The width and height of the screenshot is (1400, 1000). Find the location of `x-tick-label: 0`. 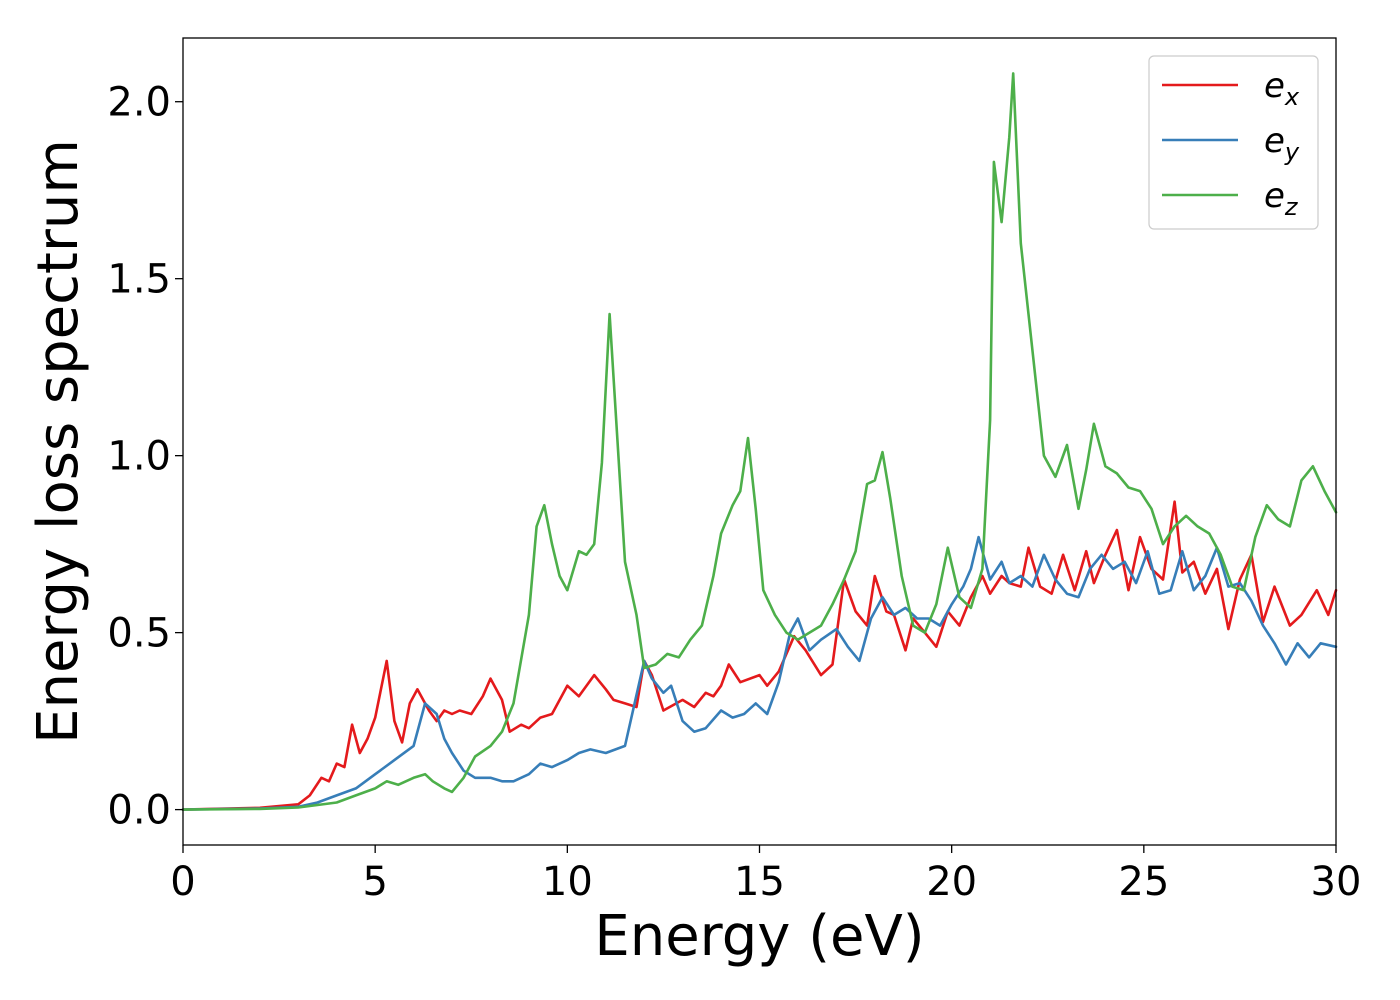

x-tick-label: 0 is located at coordinates (182, 882).